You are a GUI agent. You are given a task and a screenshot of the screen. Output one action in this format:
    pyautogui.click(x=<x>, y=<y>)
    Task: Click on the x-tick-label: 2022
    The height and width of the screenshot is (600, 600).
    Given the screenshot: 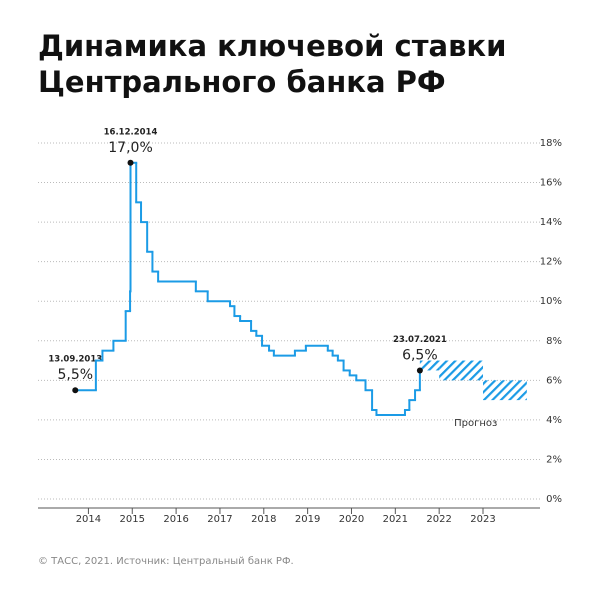 What is the action you would take?
    pyautogui.click(x=438, y=519)
    